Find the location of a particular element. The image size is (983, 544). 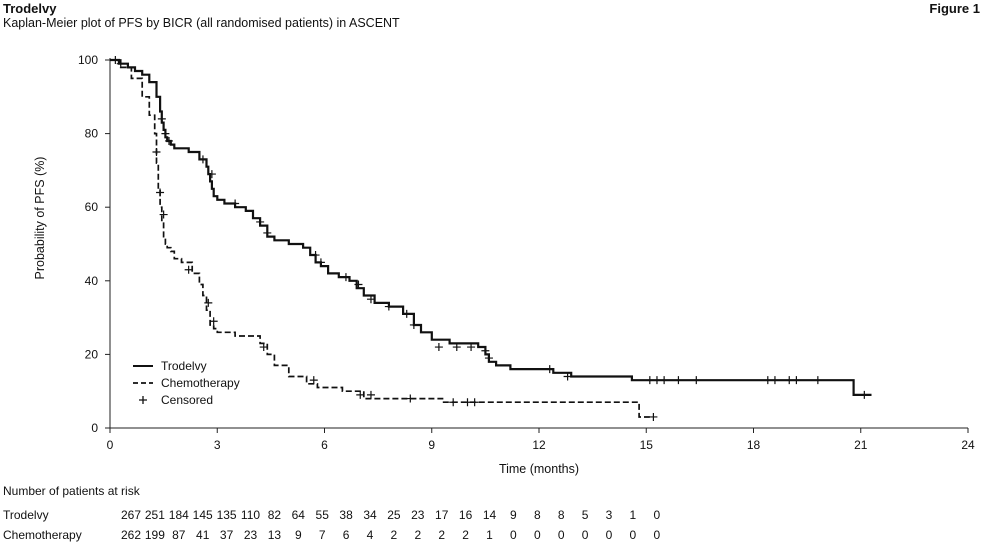

legend-label: Censored is located at coordinates (187, 400).